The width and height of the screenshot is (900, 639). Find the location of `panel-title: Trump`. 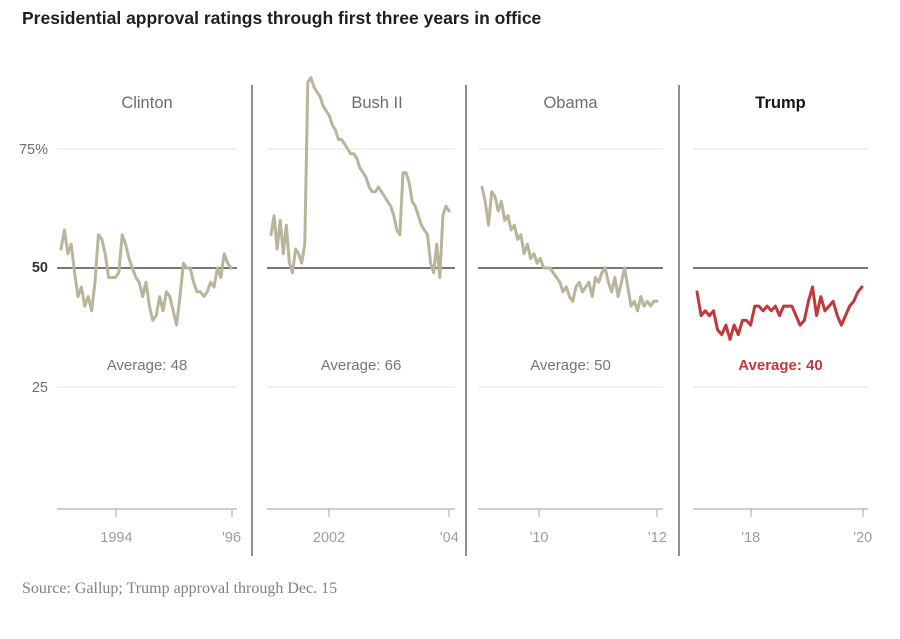

panel-title: Trump is located at coordinates (780, 103).